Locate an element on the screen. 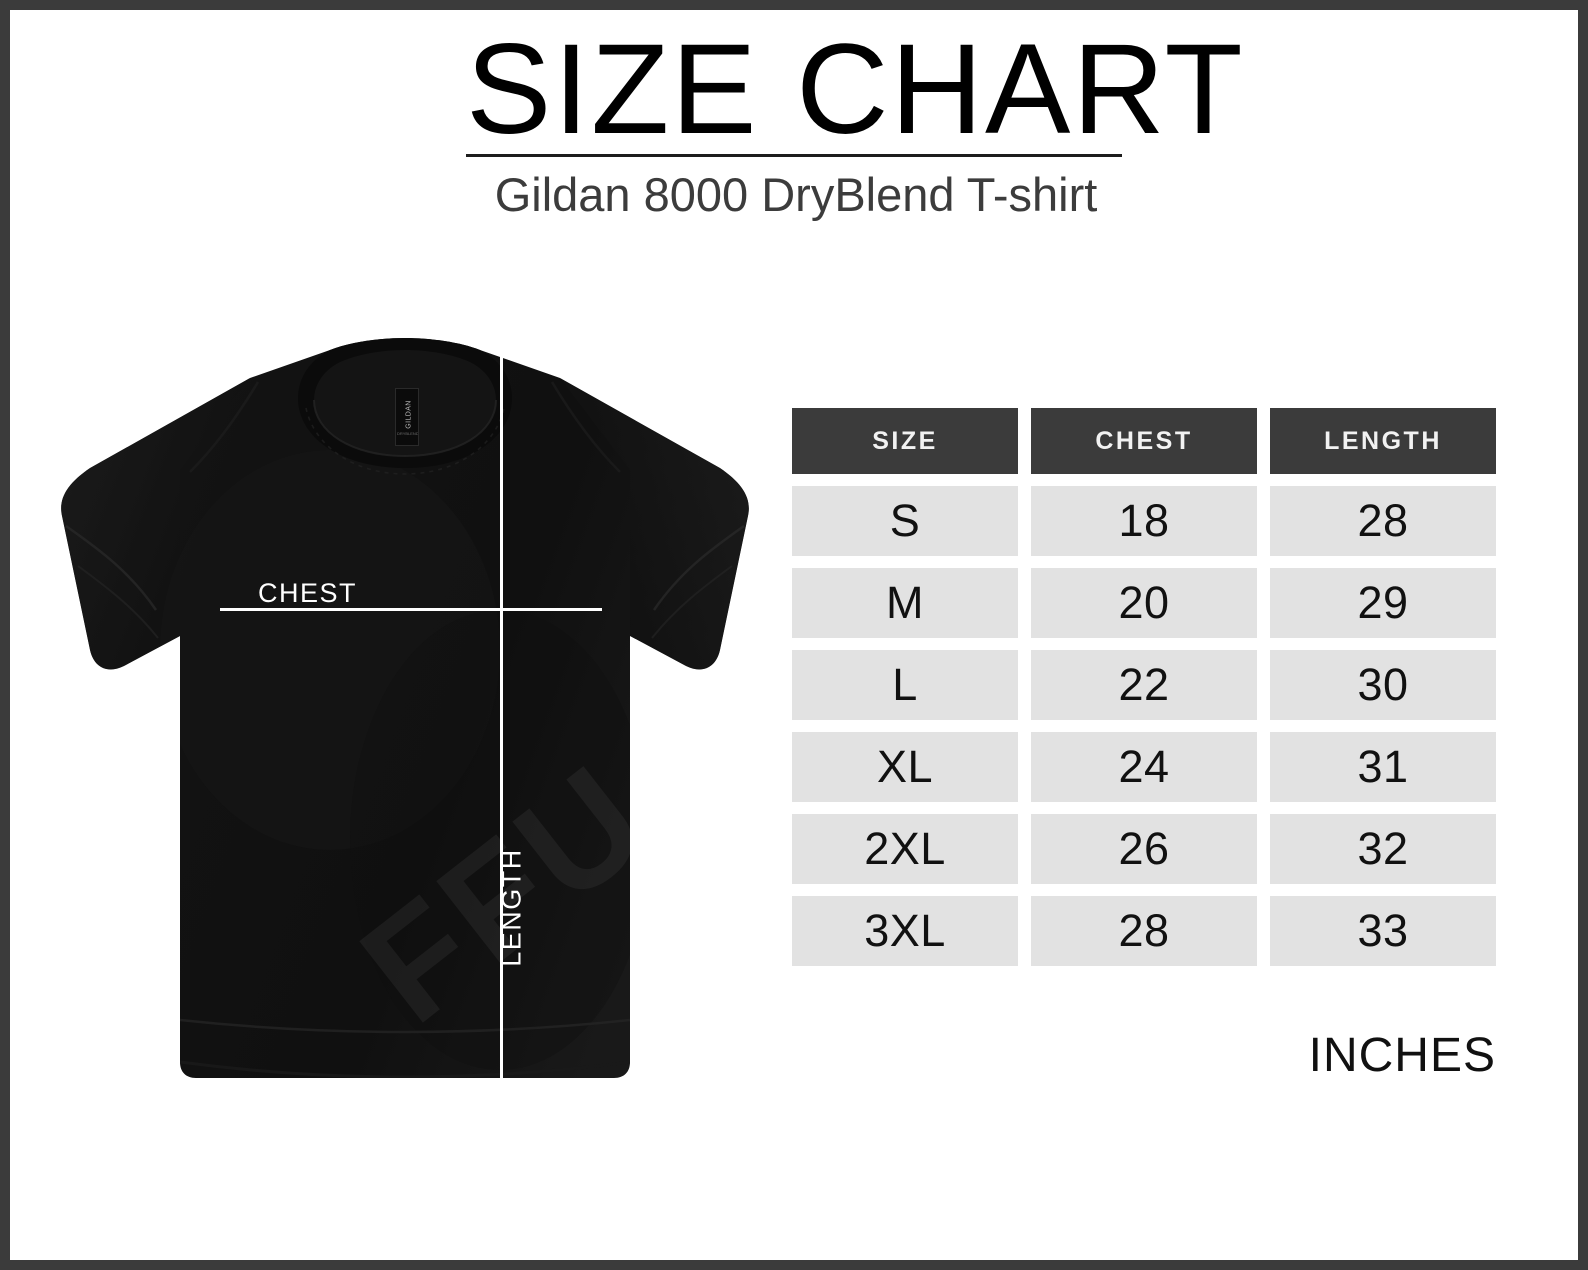  cell-chest: 22 is located at coordinates (1144, 685).